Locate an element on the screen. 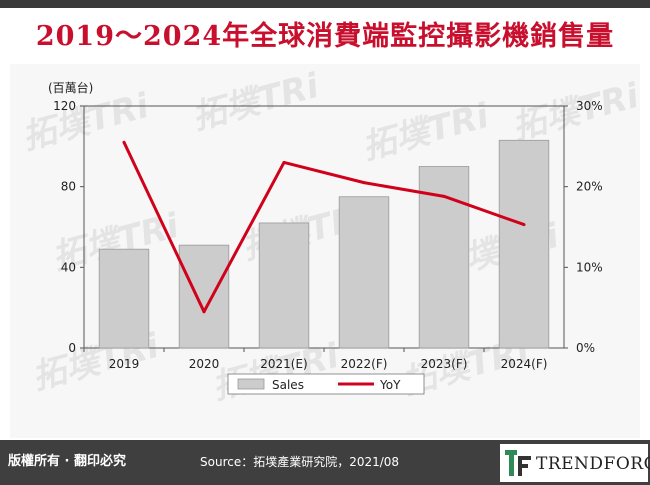 The image size is (650, 485). y-right-tick-label: 30% is located at coordinates (589, 106).